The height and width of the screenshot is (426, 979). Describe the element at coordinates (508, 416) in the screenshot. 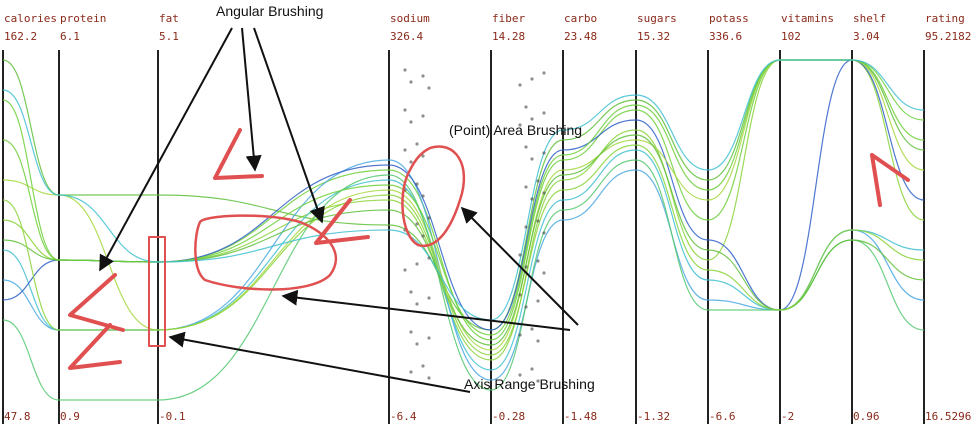

I see `axis-min-fiber: -0.28` at that location.